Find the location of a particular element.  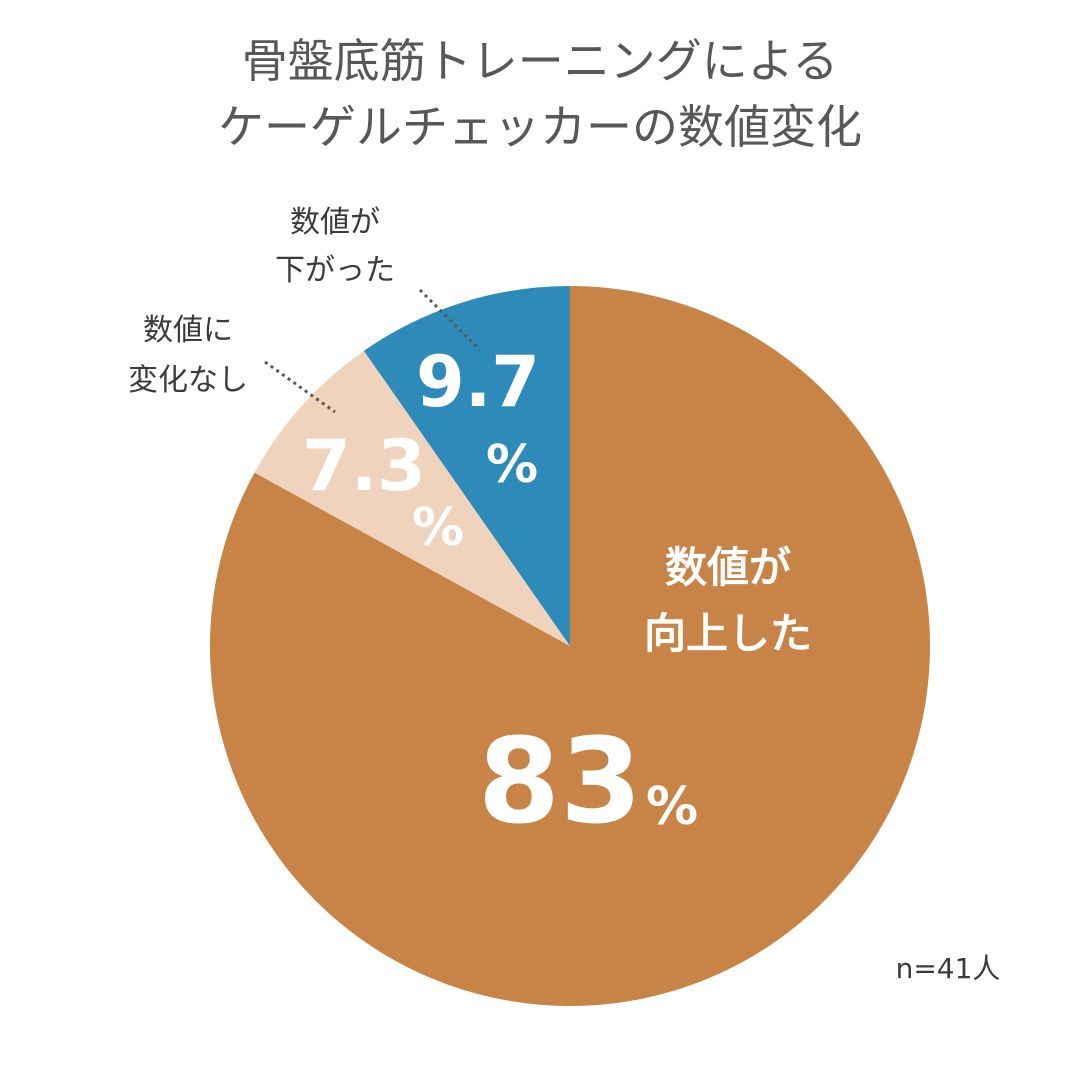

slice-value-no-change: 7.3 is located at coordinates (364, 466).